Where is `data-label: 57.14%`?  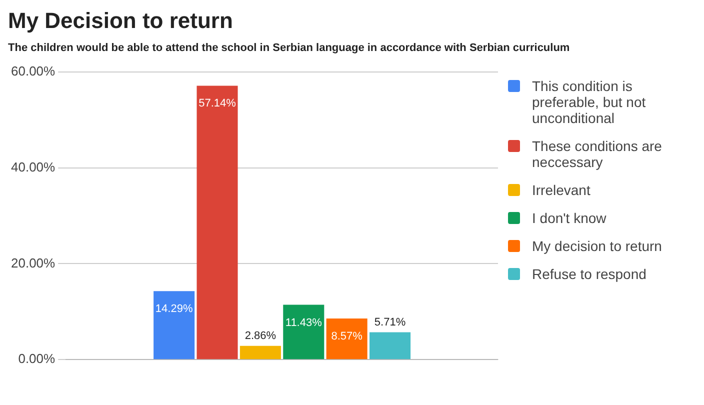 data-label: 57.14% is located at coordinates (217, 104).